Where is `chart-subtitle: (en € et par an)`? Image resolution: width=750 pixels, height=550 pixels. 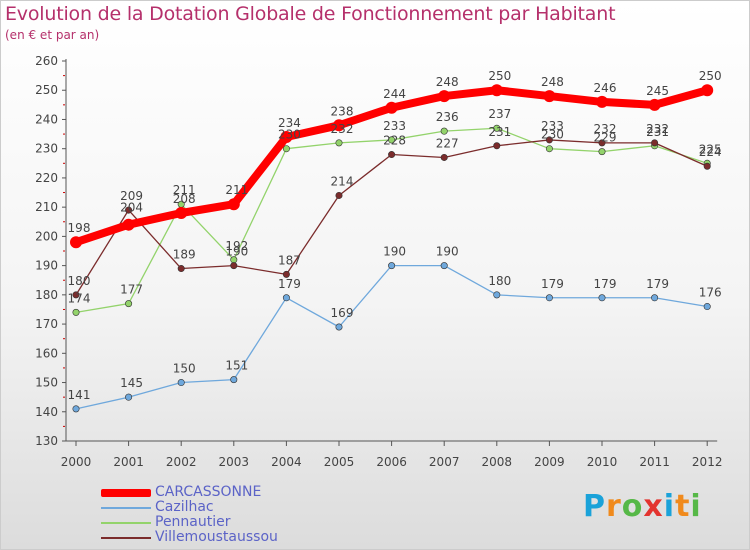
chart-subtitle: (en € et par an) is located at coordinates (52, 35).